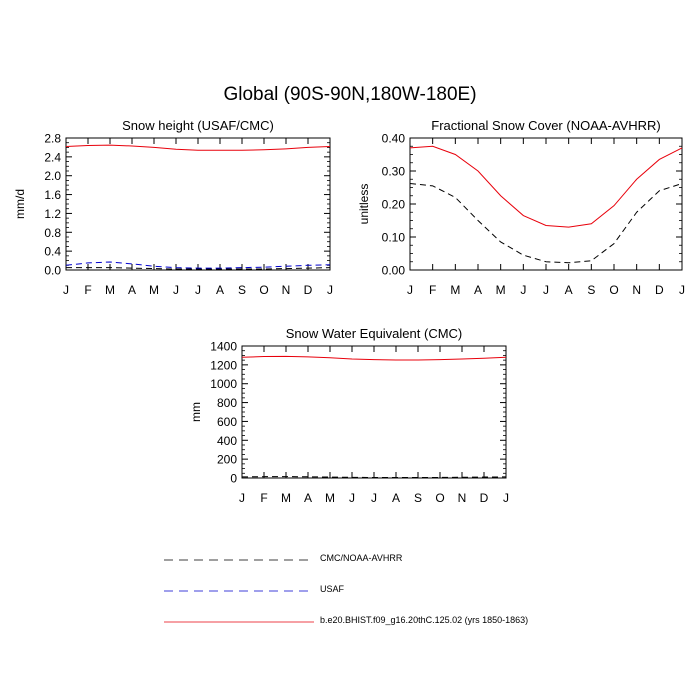 The width and height of the screenshot is (700, 700). What do you see at coordinates (227, 422) in the screenshot?
I see `swe-ytick-label: 600` at bounding box center [227, 422].